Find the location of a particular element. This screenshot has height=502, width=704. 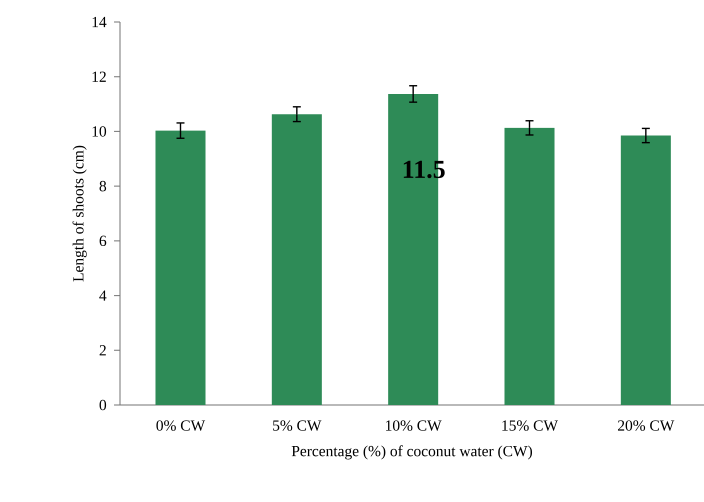

x-tick-label: 20% CW is located at coordinates (646, 425).